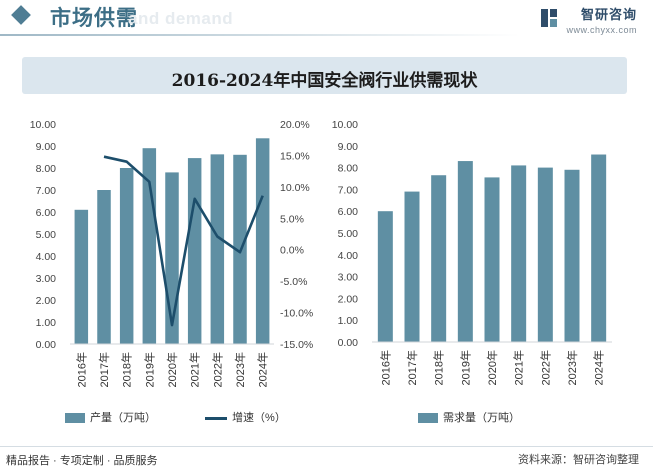 This screenshot has height=468, width=653. What do you see at coordinates (481, 418) in the screenshot?
I see `legend-label-demand: 需求量（万吨）` at bounding box center [481, 418].